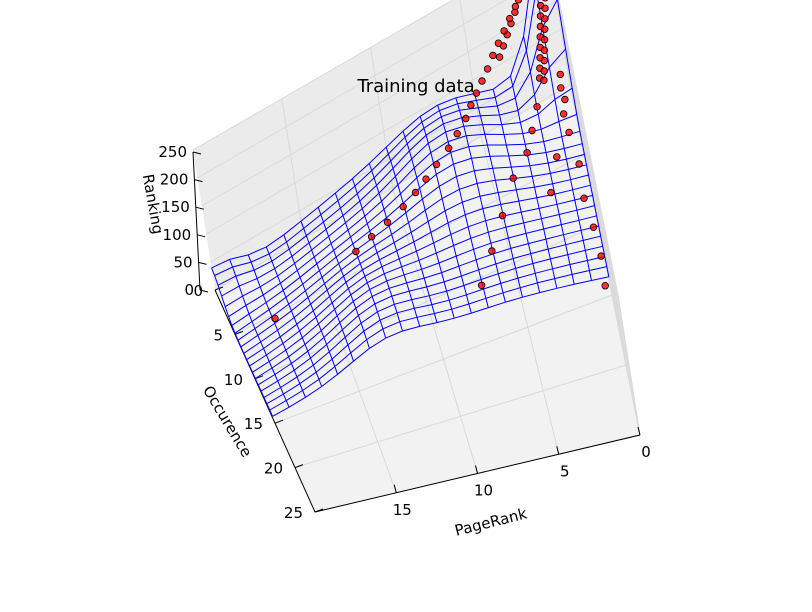  I want to click on y-tick-label: 25, so click(293, 513).